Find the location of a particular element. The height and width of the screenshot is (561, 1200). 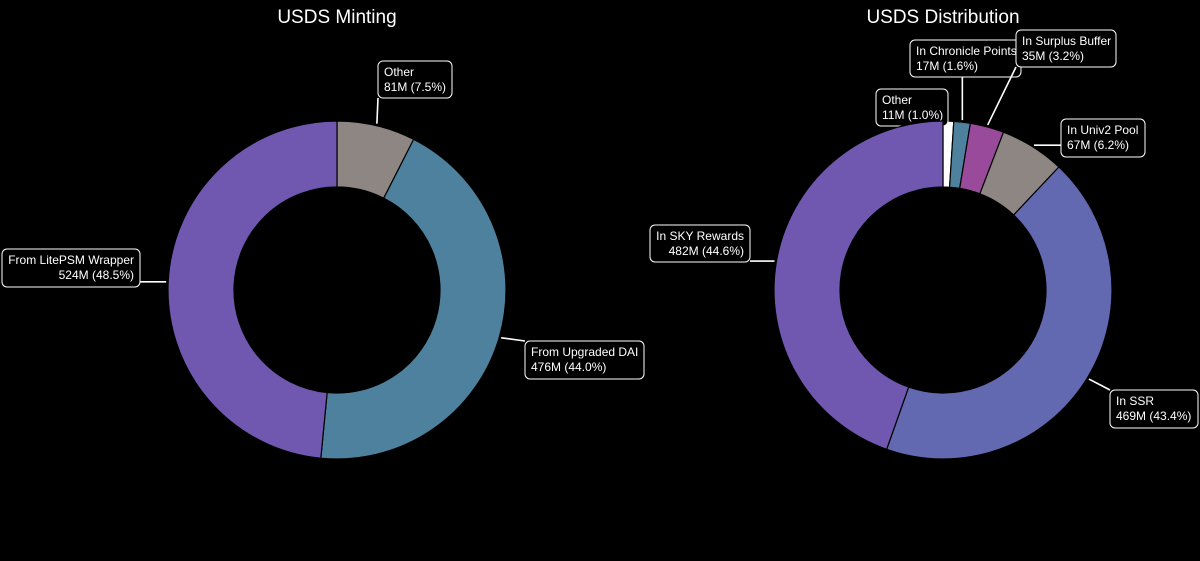

distribution-label-box-in-ssr is located at coordinates (1154, 409).